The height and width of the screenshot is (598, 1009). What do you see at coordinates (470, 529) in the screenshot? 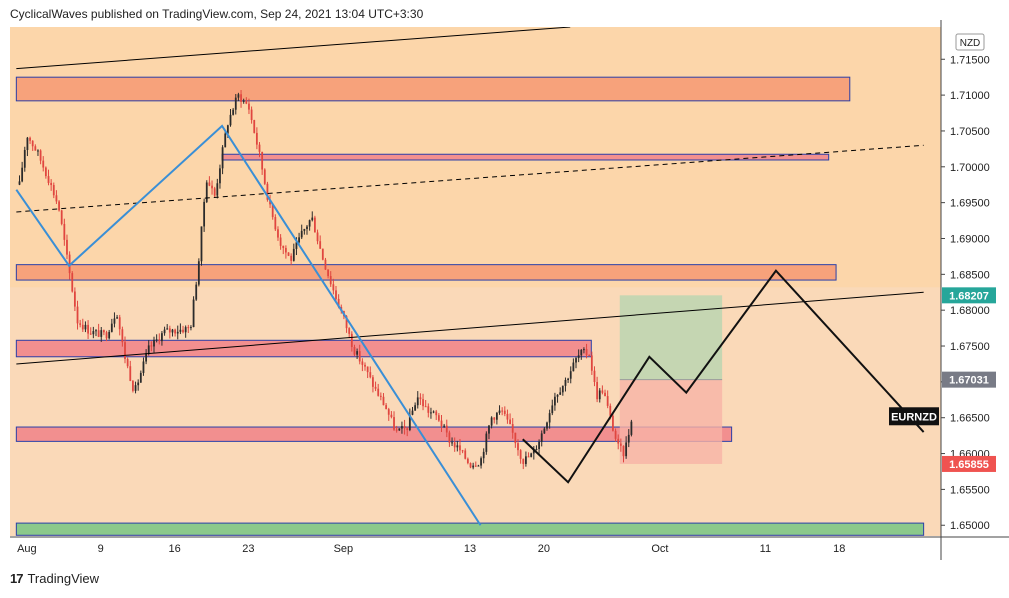
I see `zone-bottom` at bounding box center [470, 529].